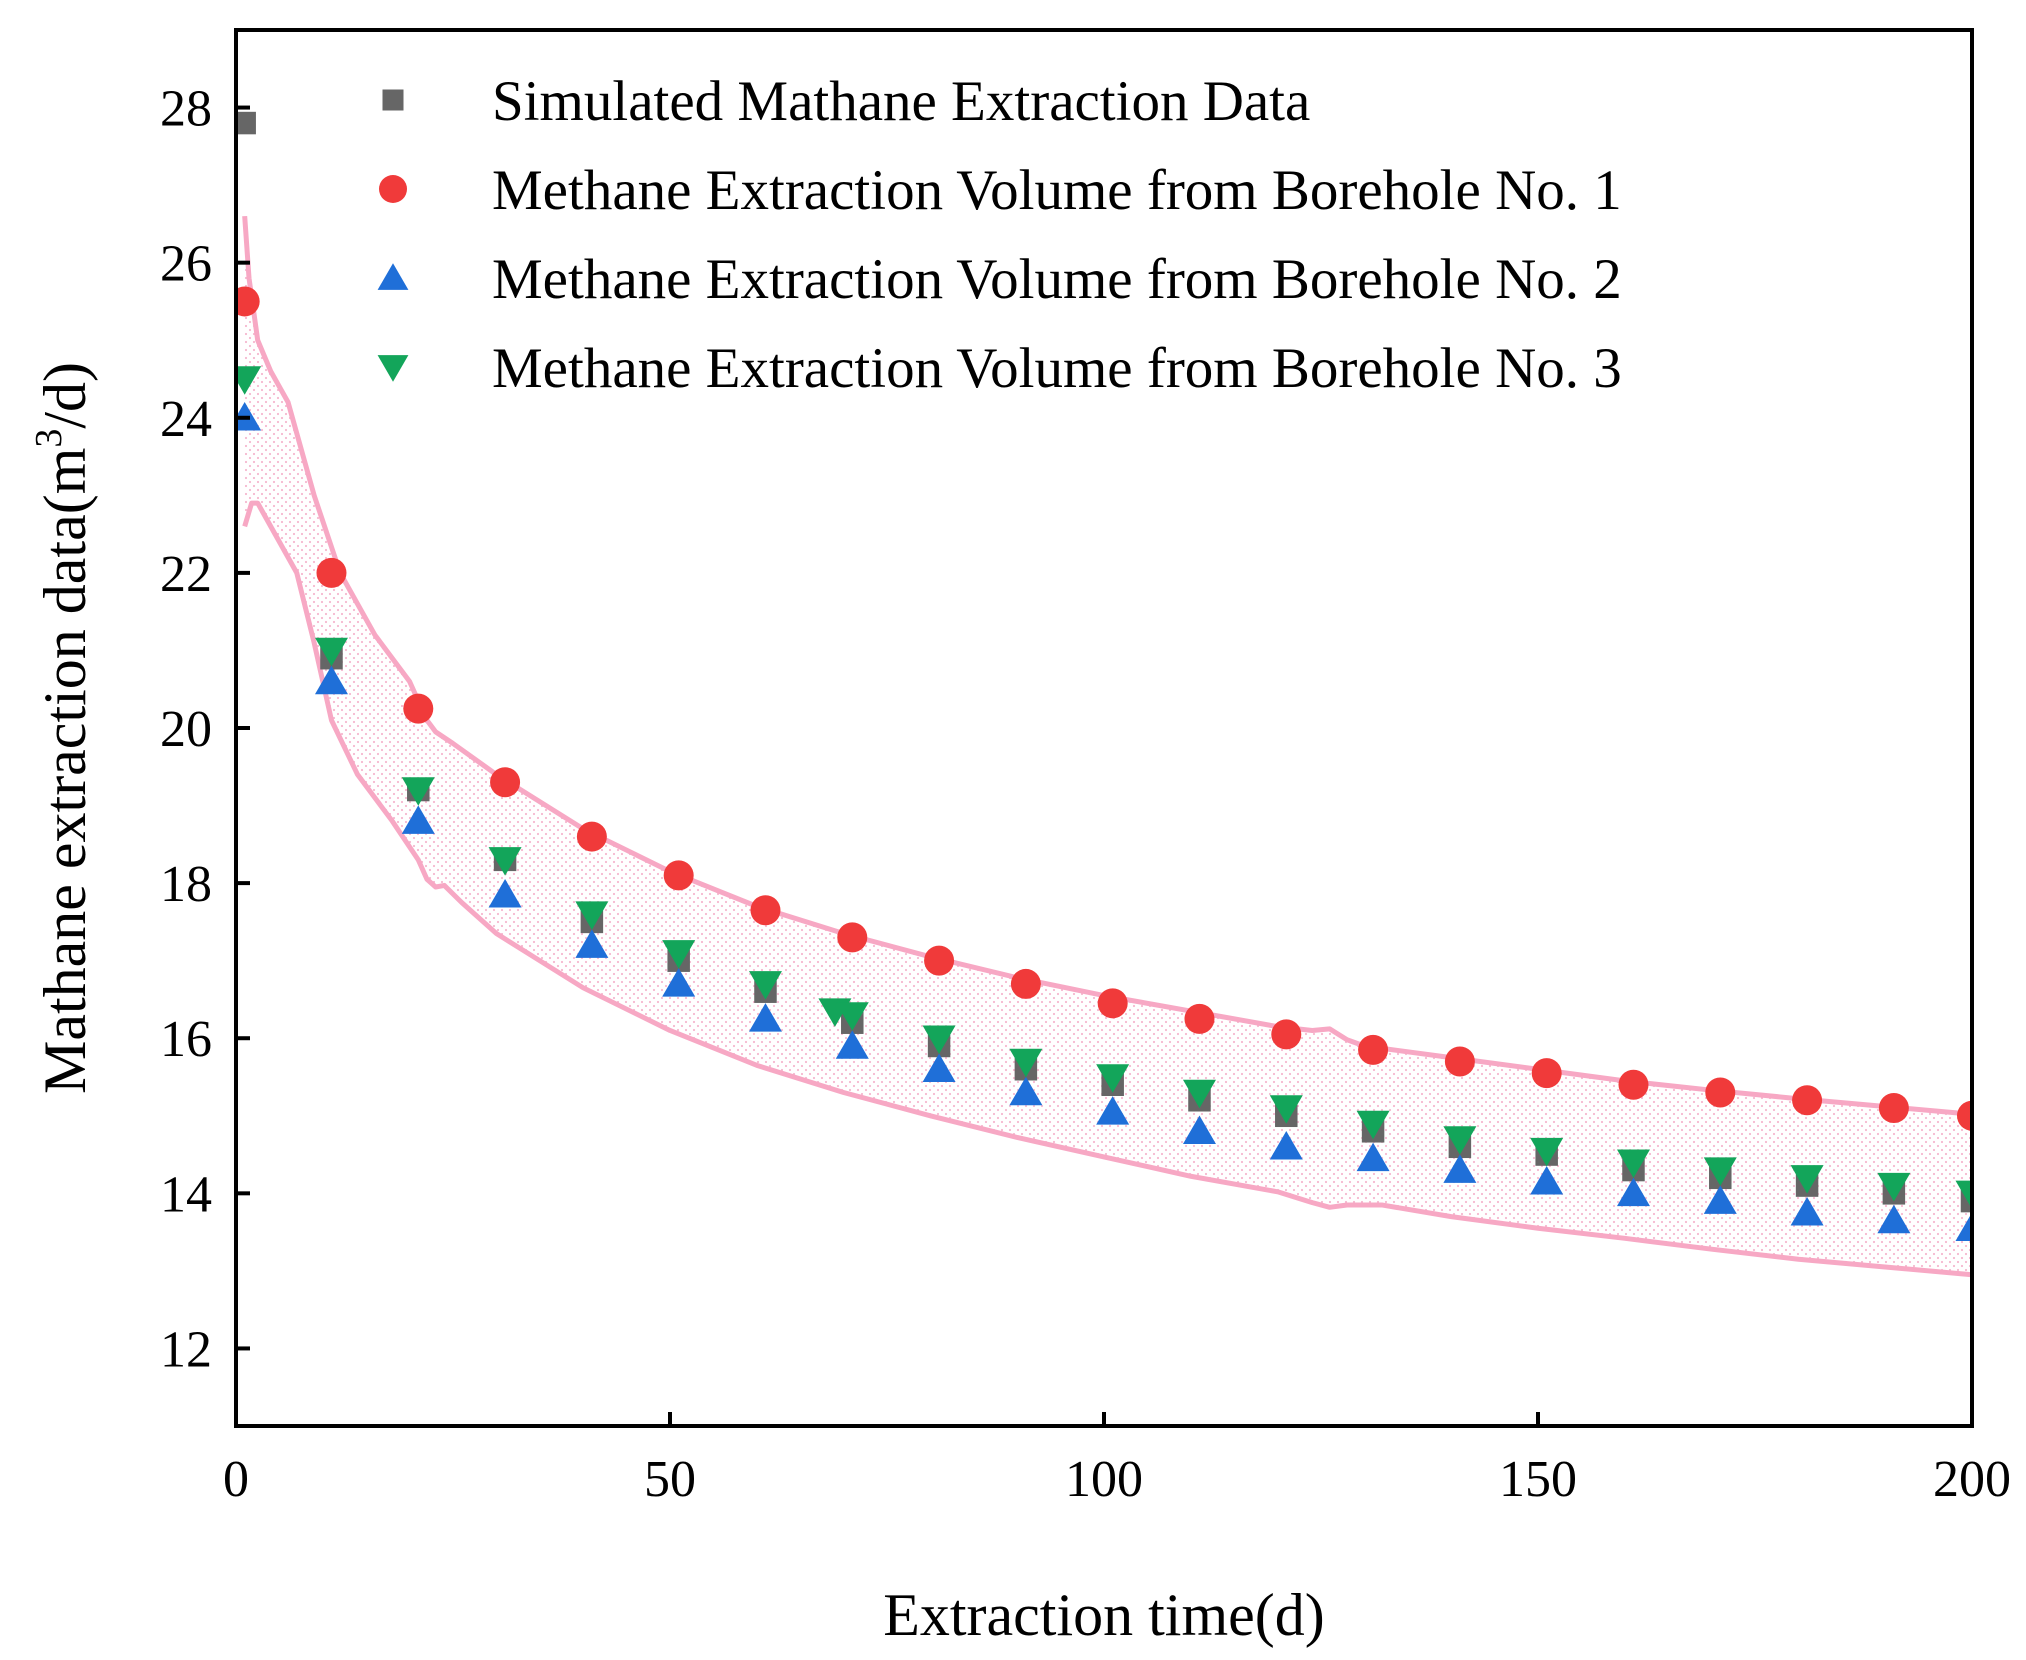 Image resolution: width=2026 pixels, height=1660 pixels. Describe the element at coordinates (670, 1479) in the screenshot. I see `x-tick-label: 50` at that location.